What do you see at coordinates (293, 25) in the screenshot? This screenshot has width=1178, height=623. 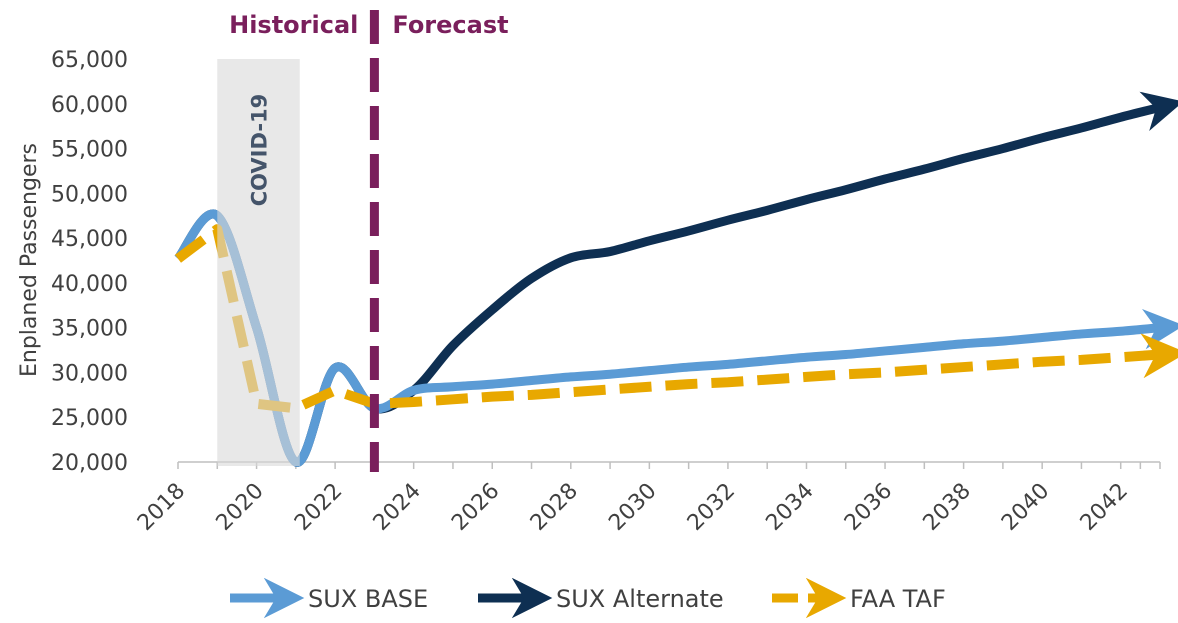 I see `historical-label: Historical` at bounding box center [293, 25].